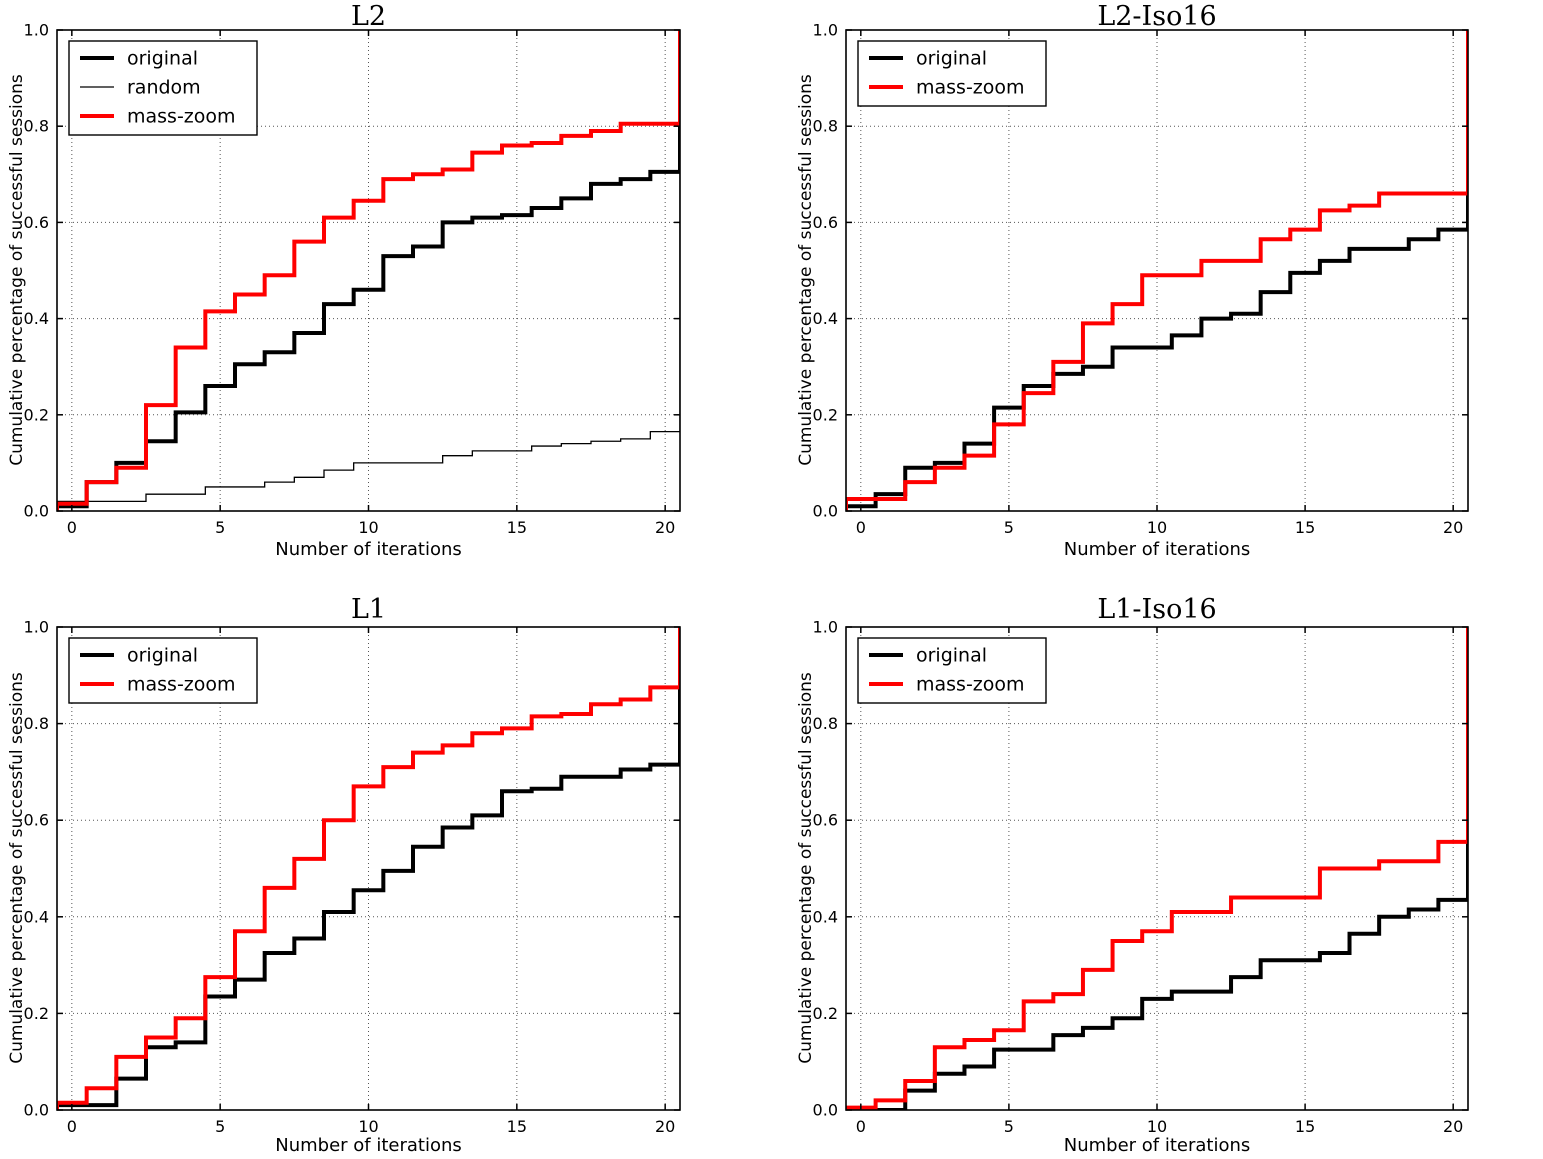  Describe the element at coordinates (368, 609) in the screenshot. I see `chart-title-l1: L1` at that location.